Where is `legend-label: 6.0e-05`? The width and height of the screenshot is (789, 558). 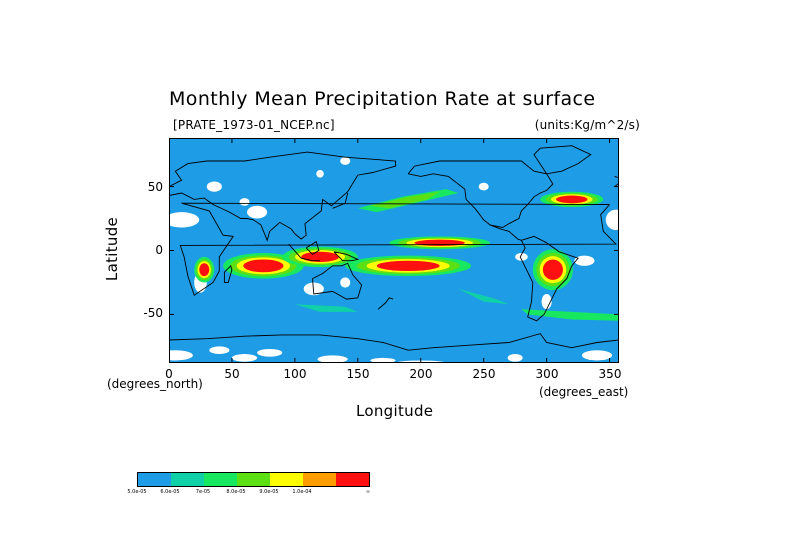
legend-label: 6.0e-05 is located at coordinates (170, 492).